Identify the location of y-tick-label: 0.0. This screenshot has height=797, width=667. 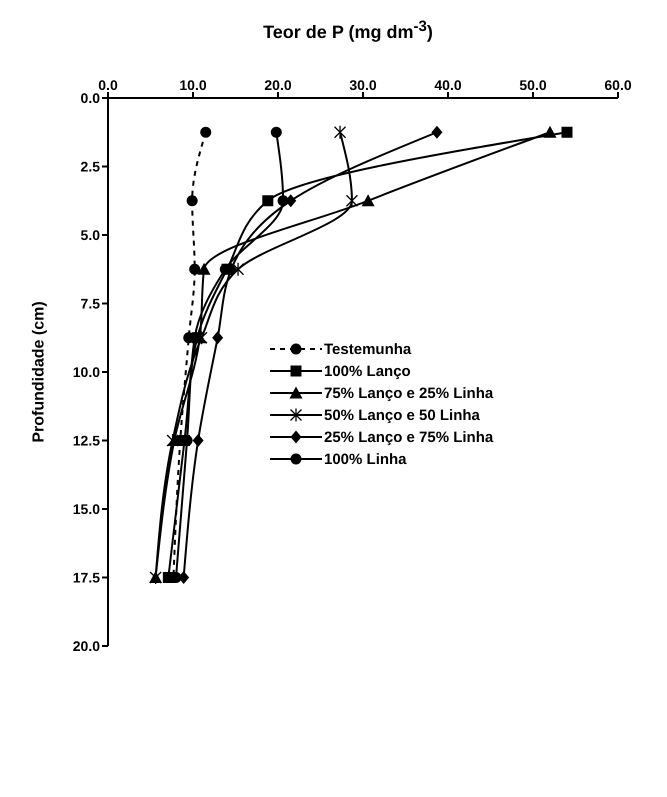
(90, 98).